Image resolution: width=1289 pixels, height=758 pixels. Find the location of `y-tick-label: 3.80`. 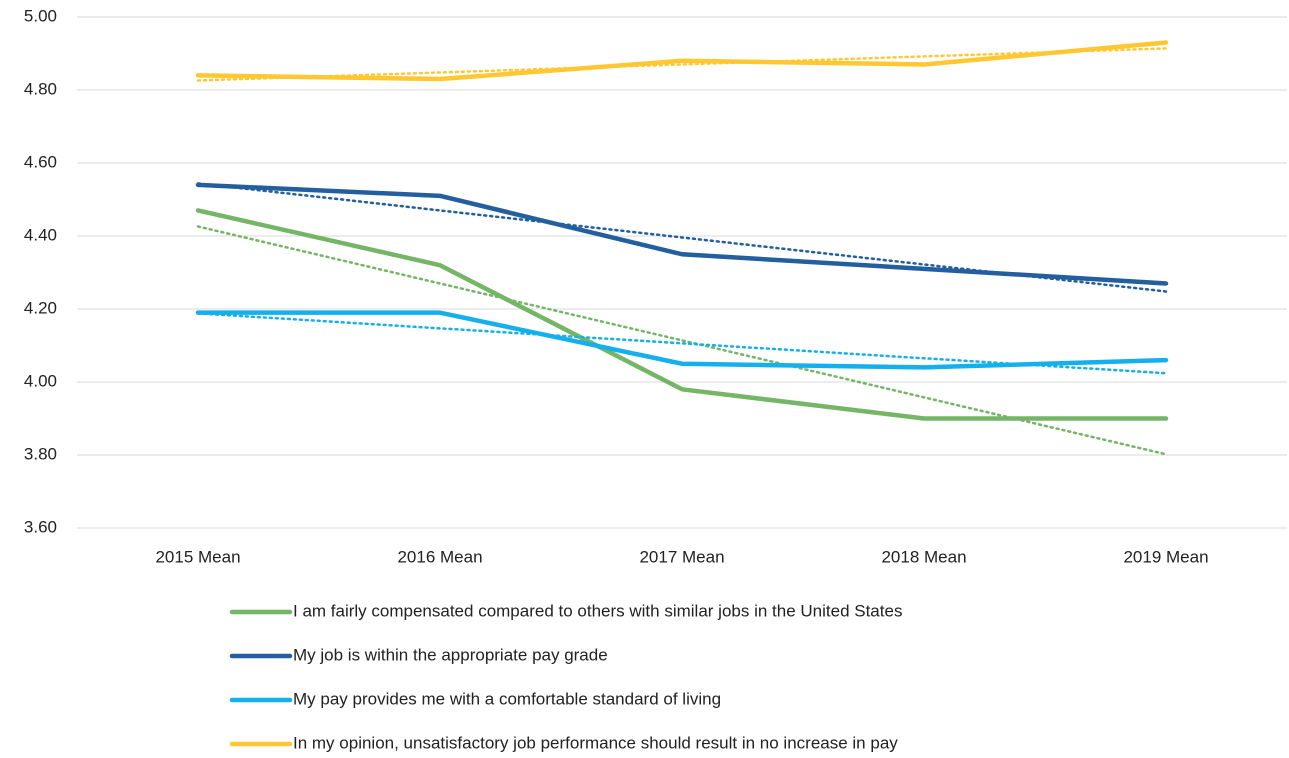

y-tick-label: 3.80 is located at coordinates (40, 453).